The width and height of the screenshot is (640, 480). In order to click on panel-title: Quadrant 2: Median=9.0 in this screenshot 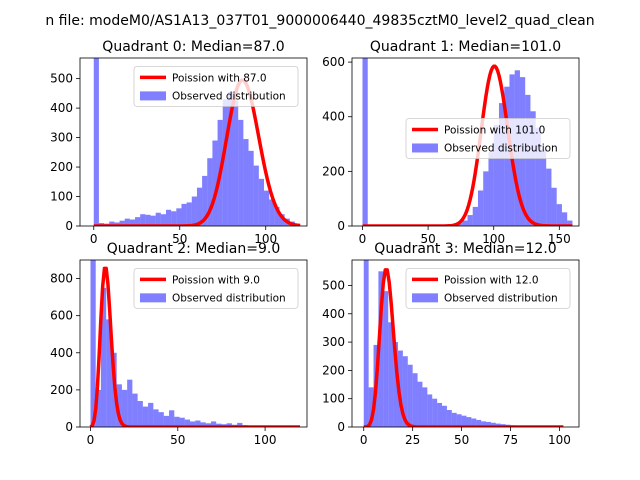, I will do `click(194, 249)`.